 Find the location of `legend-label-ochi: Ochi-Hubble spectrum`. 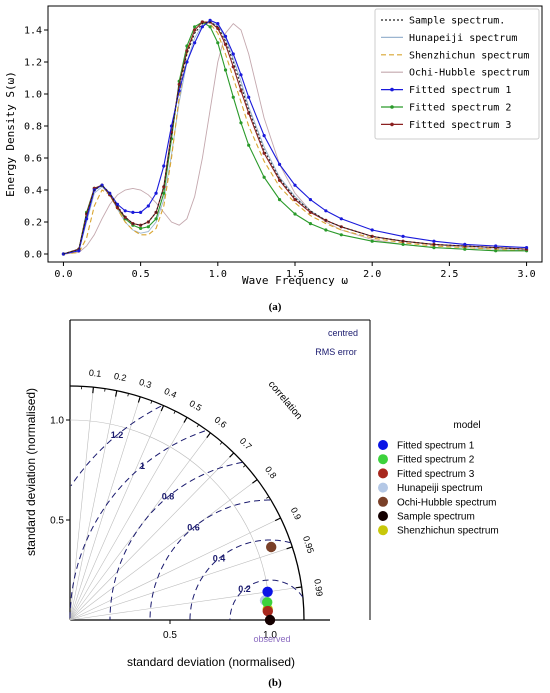

legend-label-ochi: Ochi-Hubble spectrum is located at coordinates (469, 73).